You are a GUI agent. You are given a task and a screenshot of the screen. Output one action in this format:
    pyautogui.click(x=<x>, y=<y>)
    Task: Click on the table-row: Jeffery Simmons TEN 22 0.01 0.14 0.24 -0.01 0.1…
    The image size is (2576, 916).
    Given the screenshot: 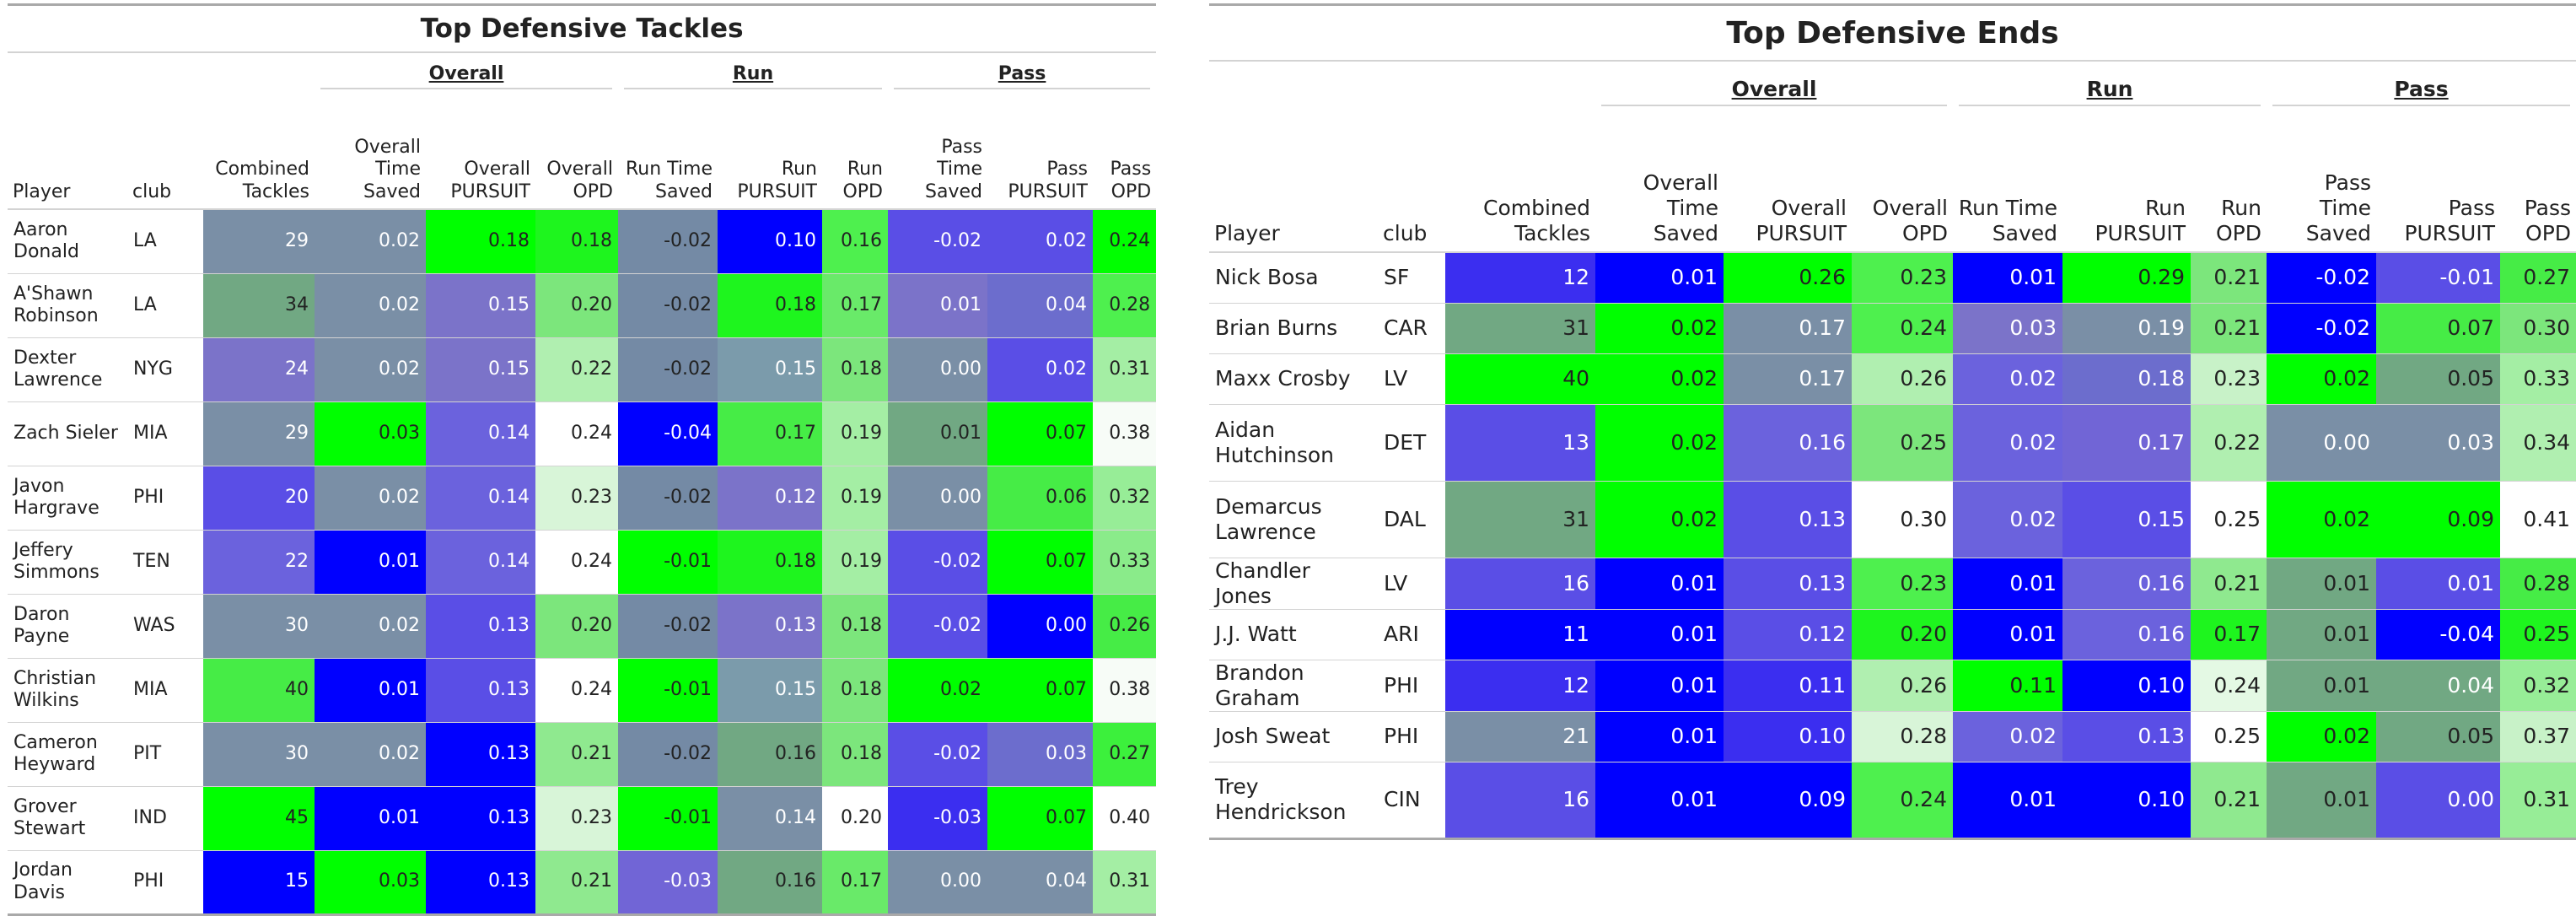 What is the action you would take?
    pyautogui.click(x=582, y=562)
    